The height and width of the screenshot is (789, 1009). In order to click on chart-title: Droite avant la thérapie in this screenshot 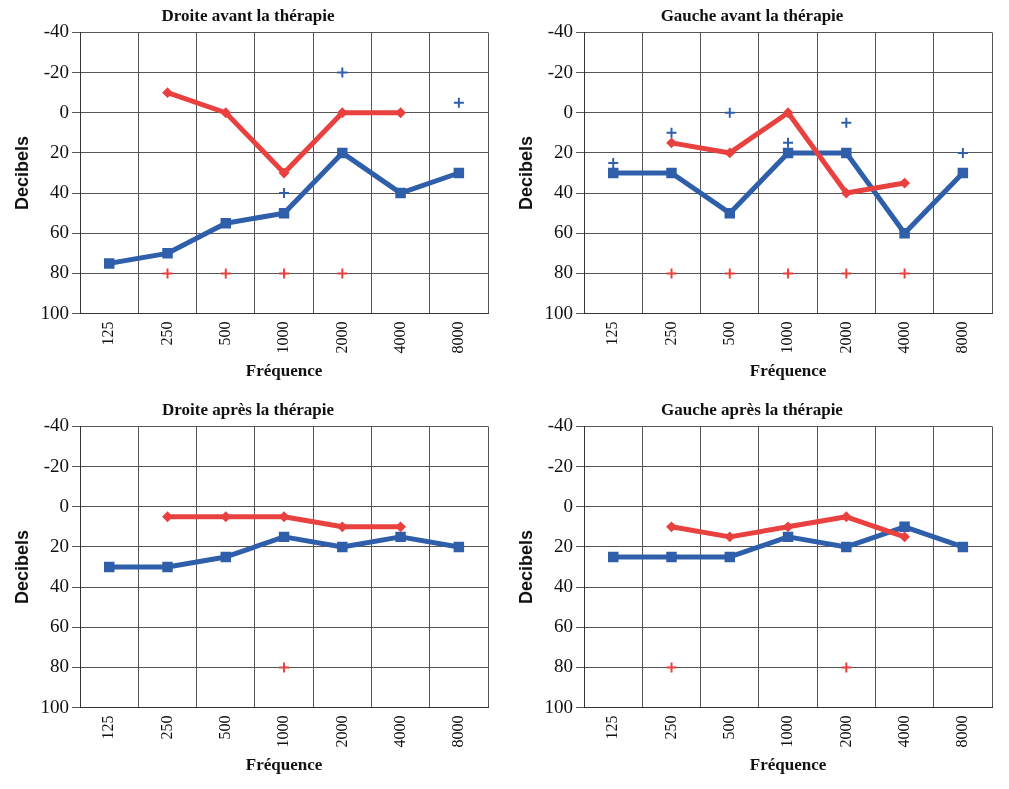, I will do `click(248, 15)`.